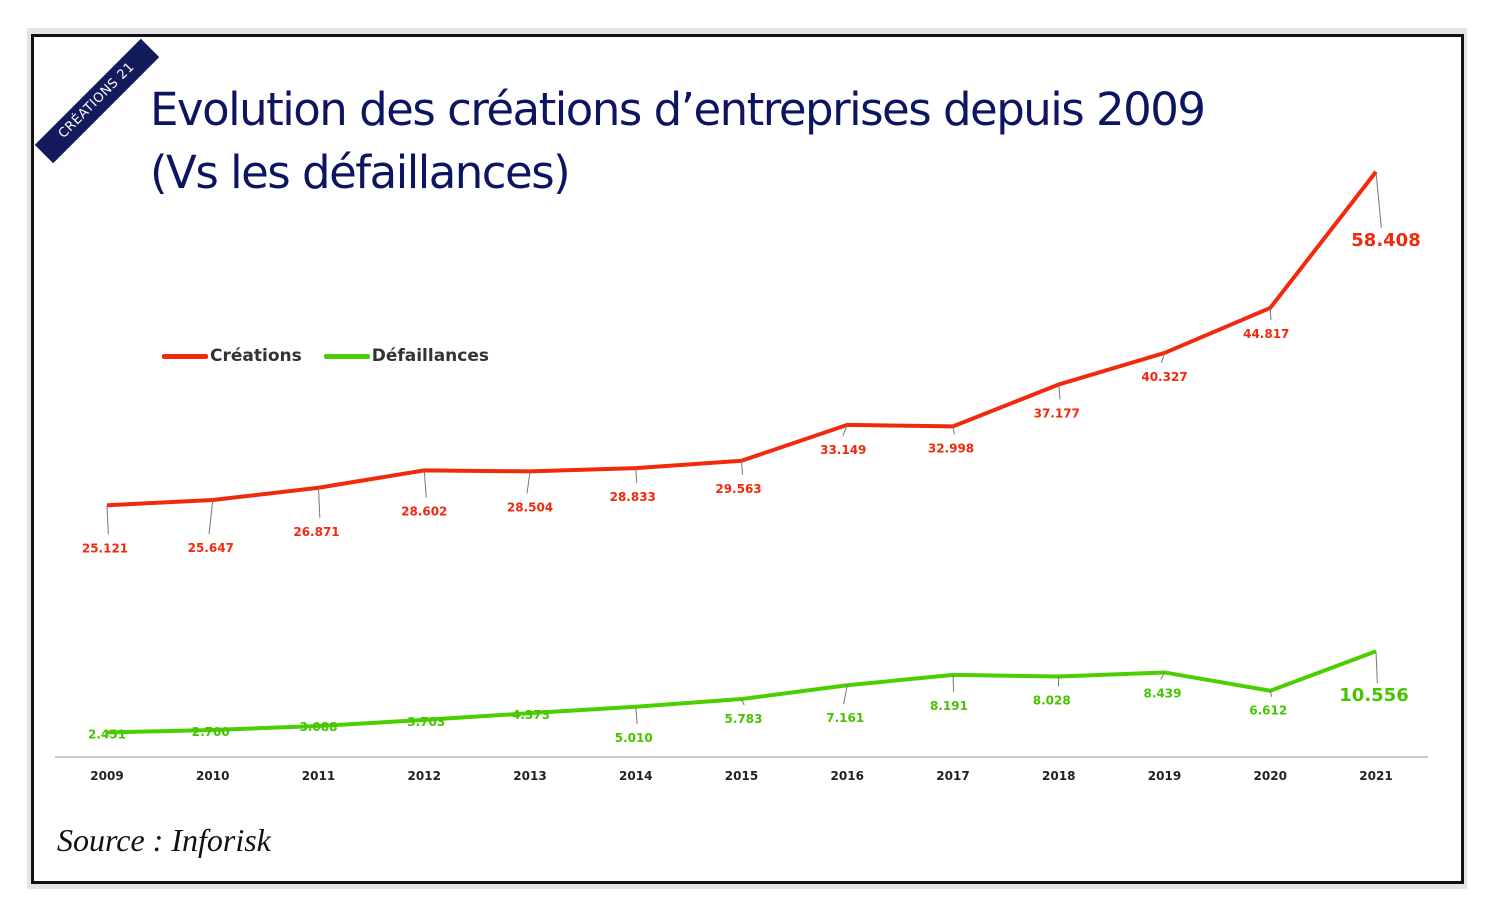 The width and height of the screenshot is (1496, 913). Describe the element at coordinates (430, 356) in the screenshot. I see `legend-label-defaillances: Défaillances` at that location.